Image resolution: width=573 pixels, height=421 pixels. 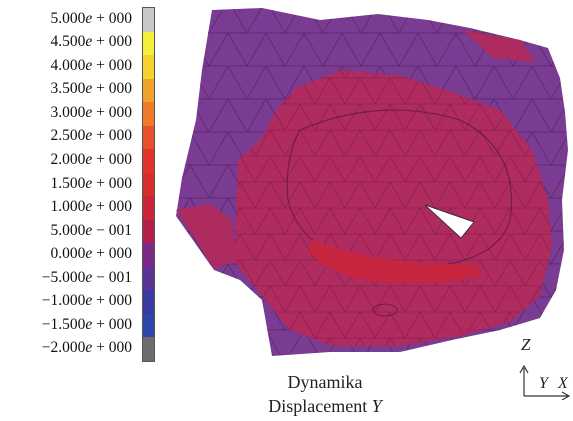 What do you see at coordinates (325, 406) in the screenshot?
I see `caption-line-2: Displacement Y` at bounding box center [325, 406].